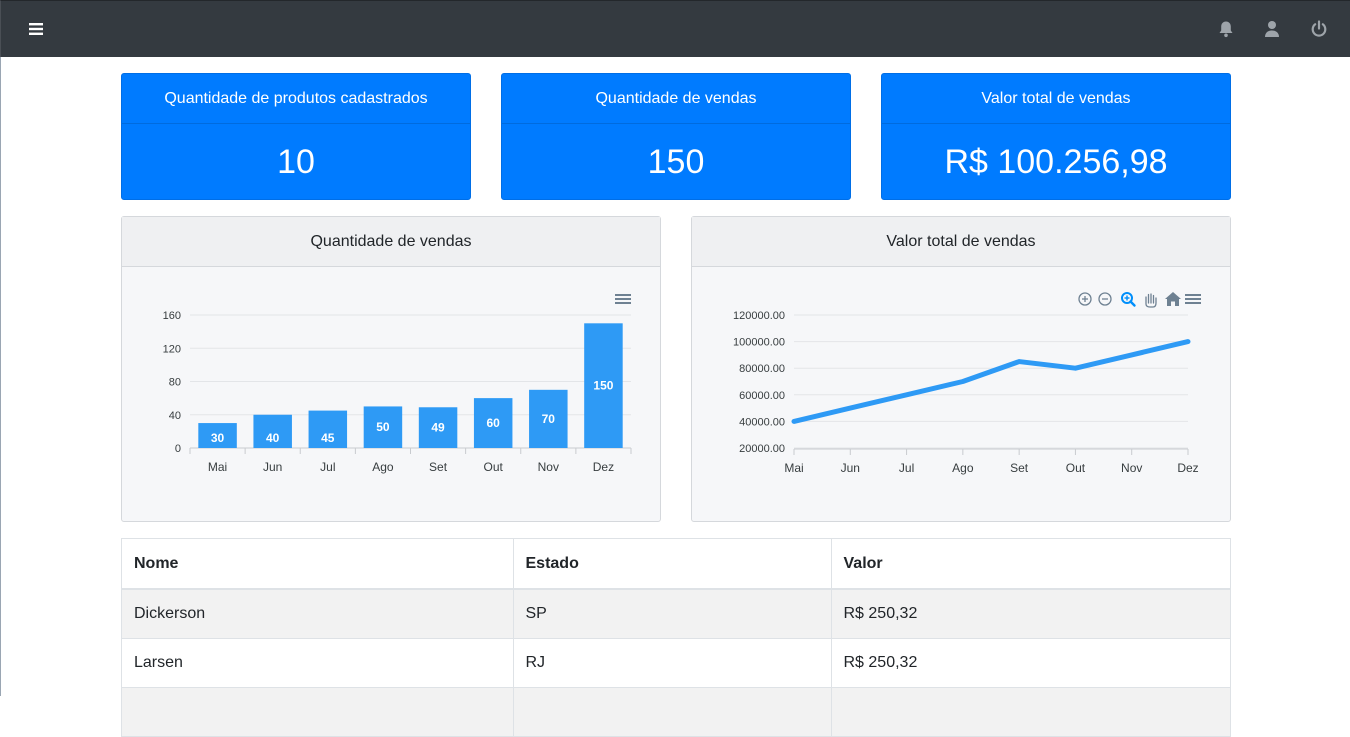 This screenshot has height=737, width=1350. What do you see at coordinates (1319, 29) in the screenshot?
I see `power-icon` at bounding box center [1319, 29].